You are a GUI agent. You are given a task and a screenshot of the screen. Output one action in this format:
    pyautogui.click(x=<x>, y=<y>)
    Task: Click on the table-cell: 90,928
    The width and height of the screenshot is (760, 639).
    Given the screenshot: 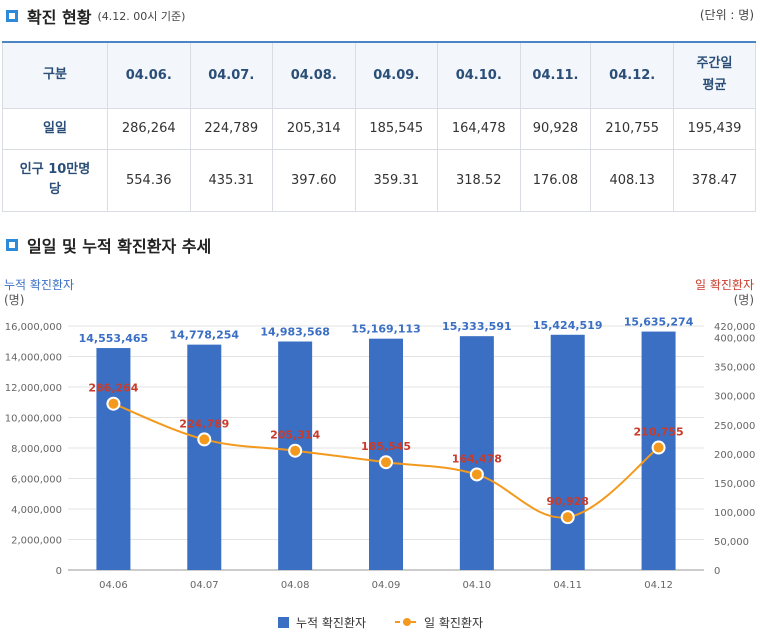 What is the action you would take?
    pyautogui.click(x=555, y=128)
    